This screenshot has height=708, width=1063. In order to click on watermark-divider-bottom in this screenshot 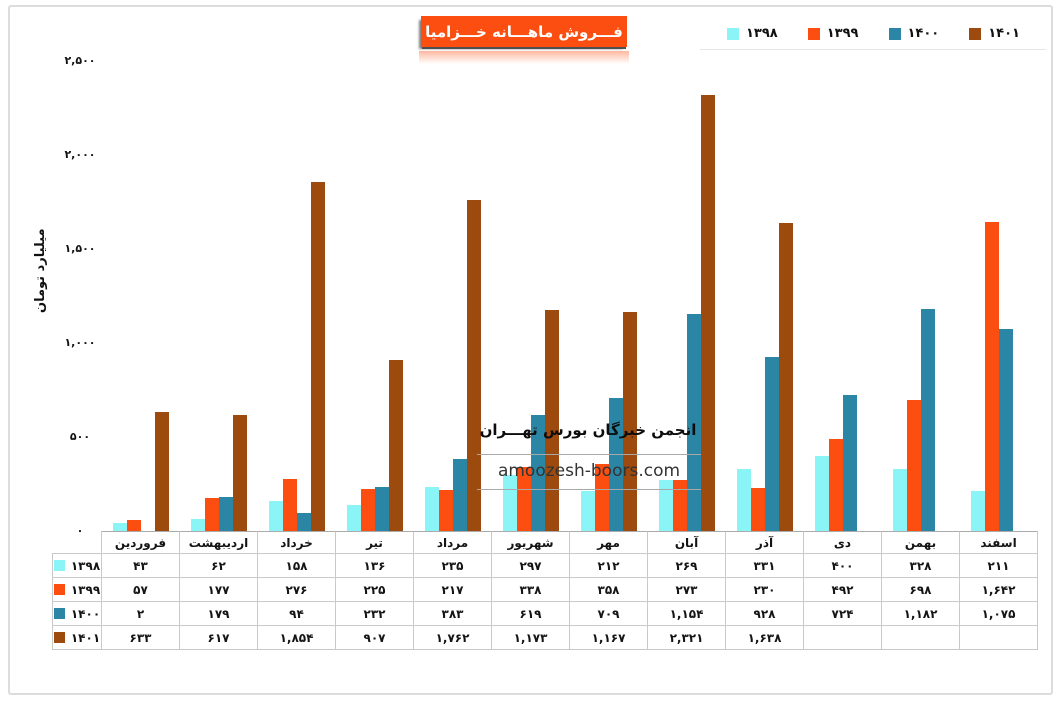, I will do `click(589, 489)`.